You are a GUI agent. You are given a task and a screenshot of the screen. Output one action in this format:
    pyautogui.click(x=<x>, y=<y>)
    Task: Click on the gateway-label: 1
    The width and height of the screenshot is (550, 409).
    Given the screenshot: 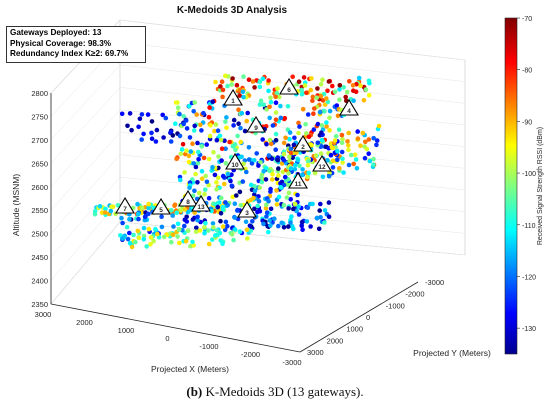 What is the action you would take?
    pyautogui.click(x=233, y=101)
    